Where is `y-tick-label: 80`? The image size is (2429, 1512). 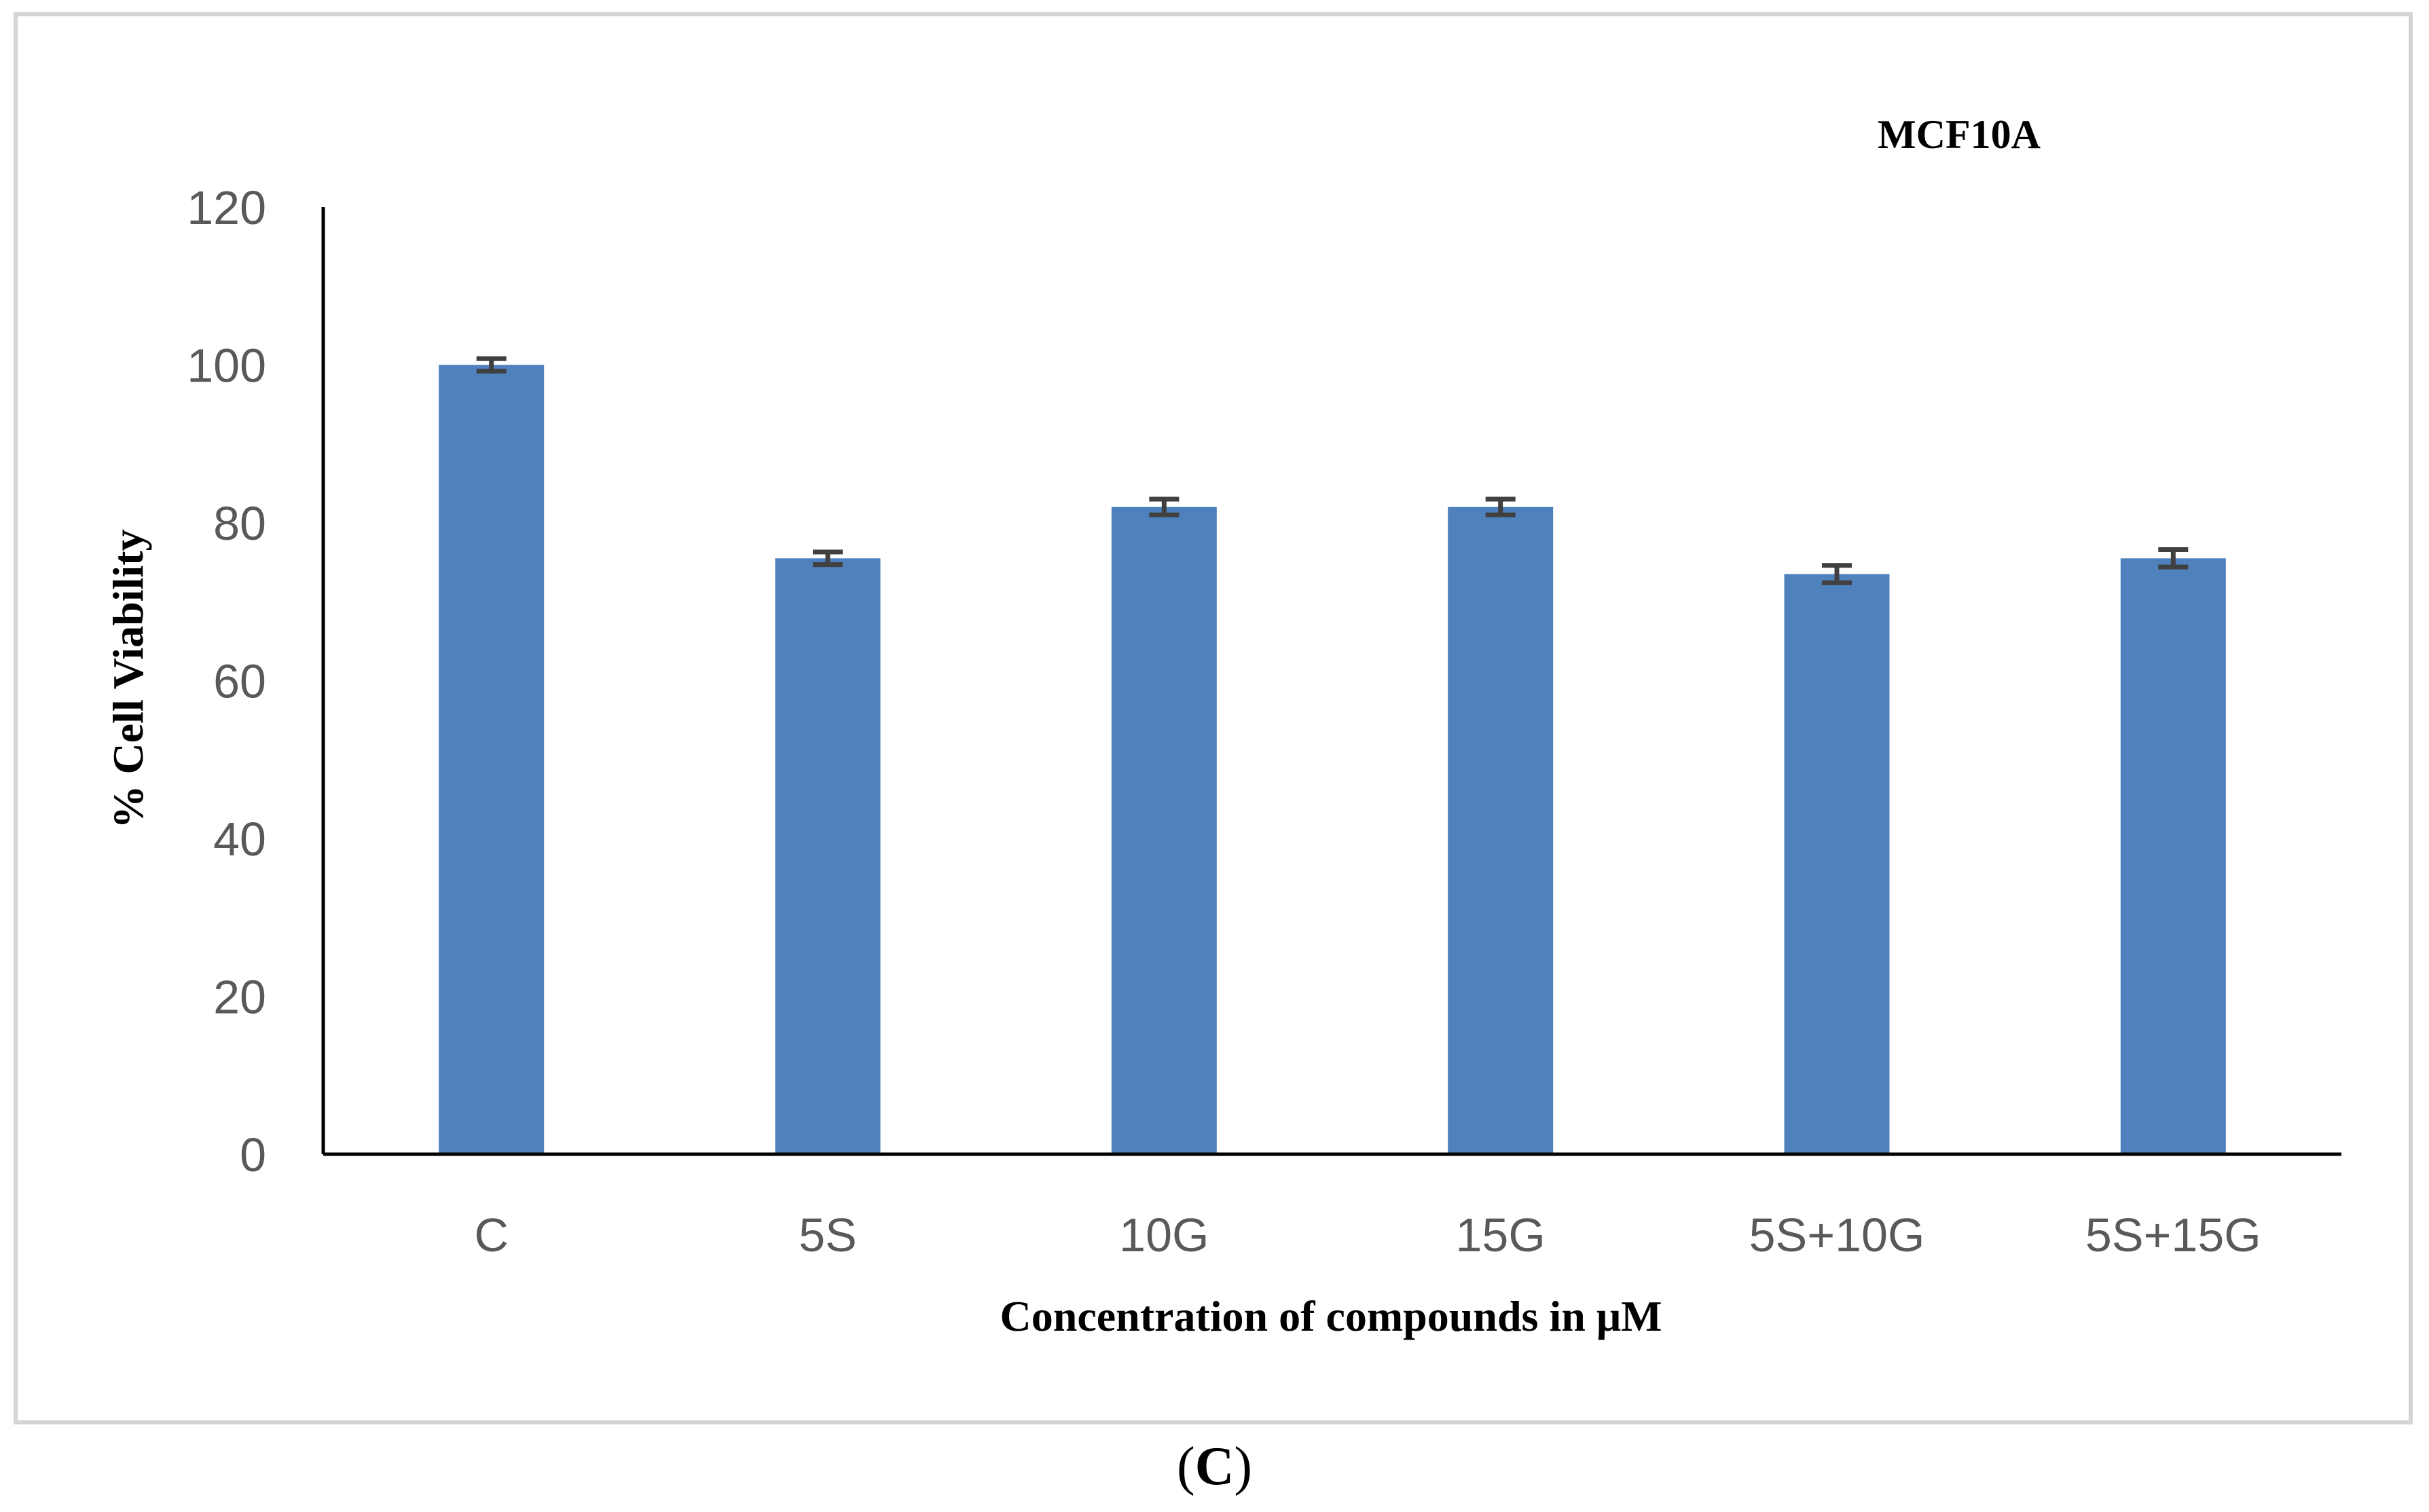
y-tick-label: 80 is located at coordinates (240, 523).